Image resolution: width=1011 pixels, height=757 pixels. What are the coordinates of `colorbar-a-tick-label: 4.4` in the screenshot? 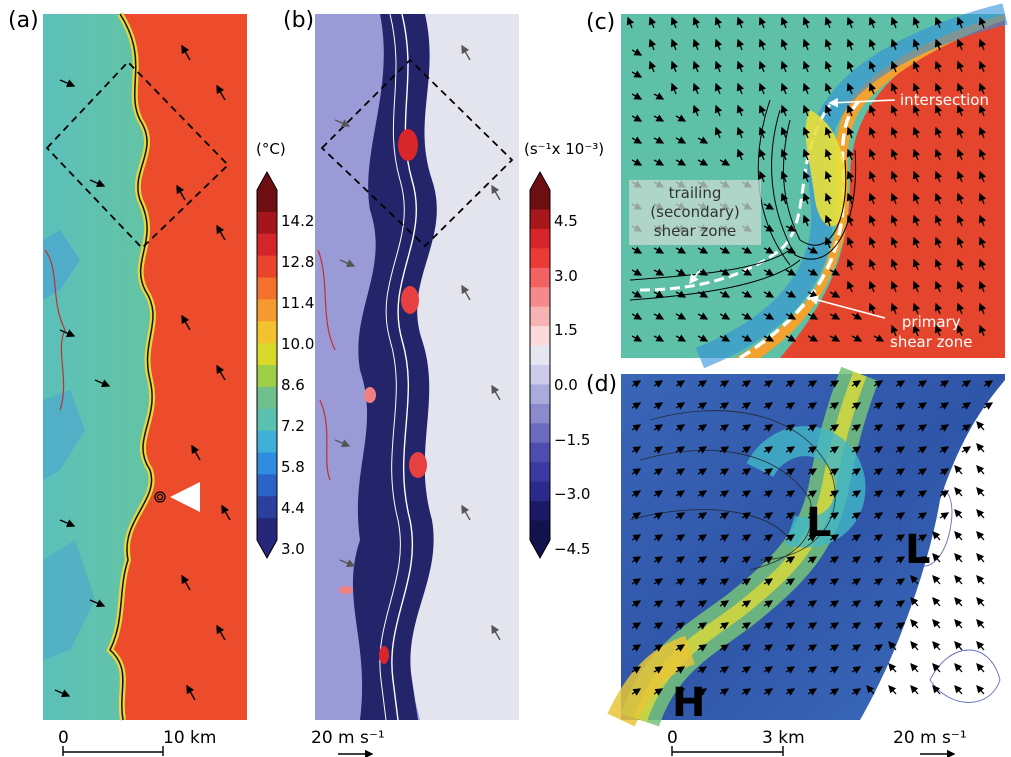 It's located at (293, 508).